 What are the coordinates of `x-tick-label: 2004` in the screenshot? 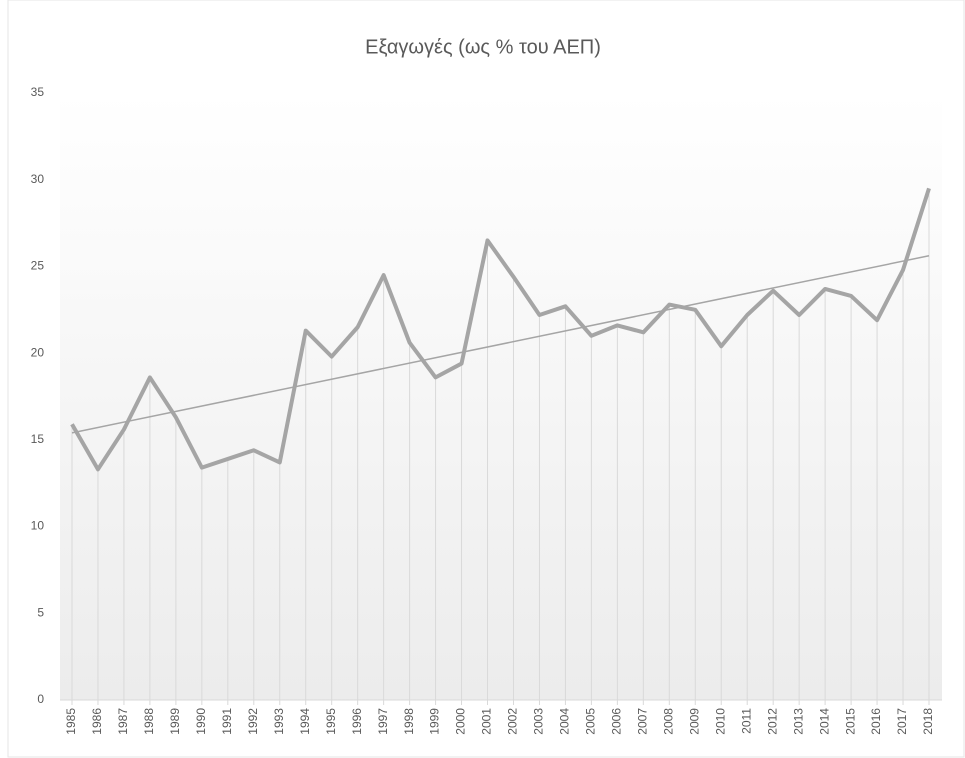 It's located at (565, 721).